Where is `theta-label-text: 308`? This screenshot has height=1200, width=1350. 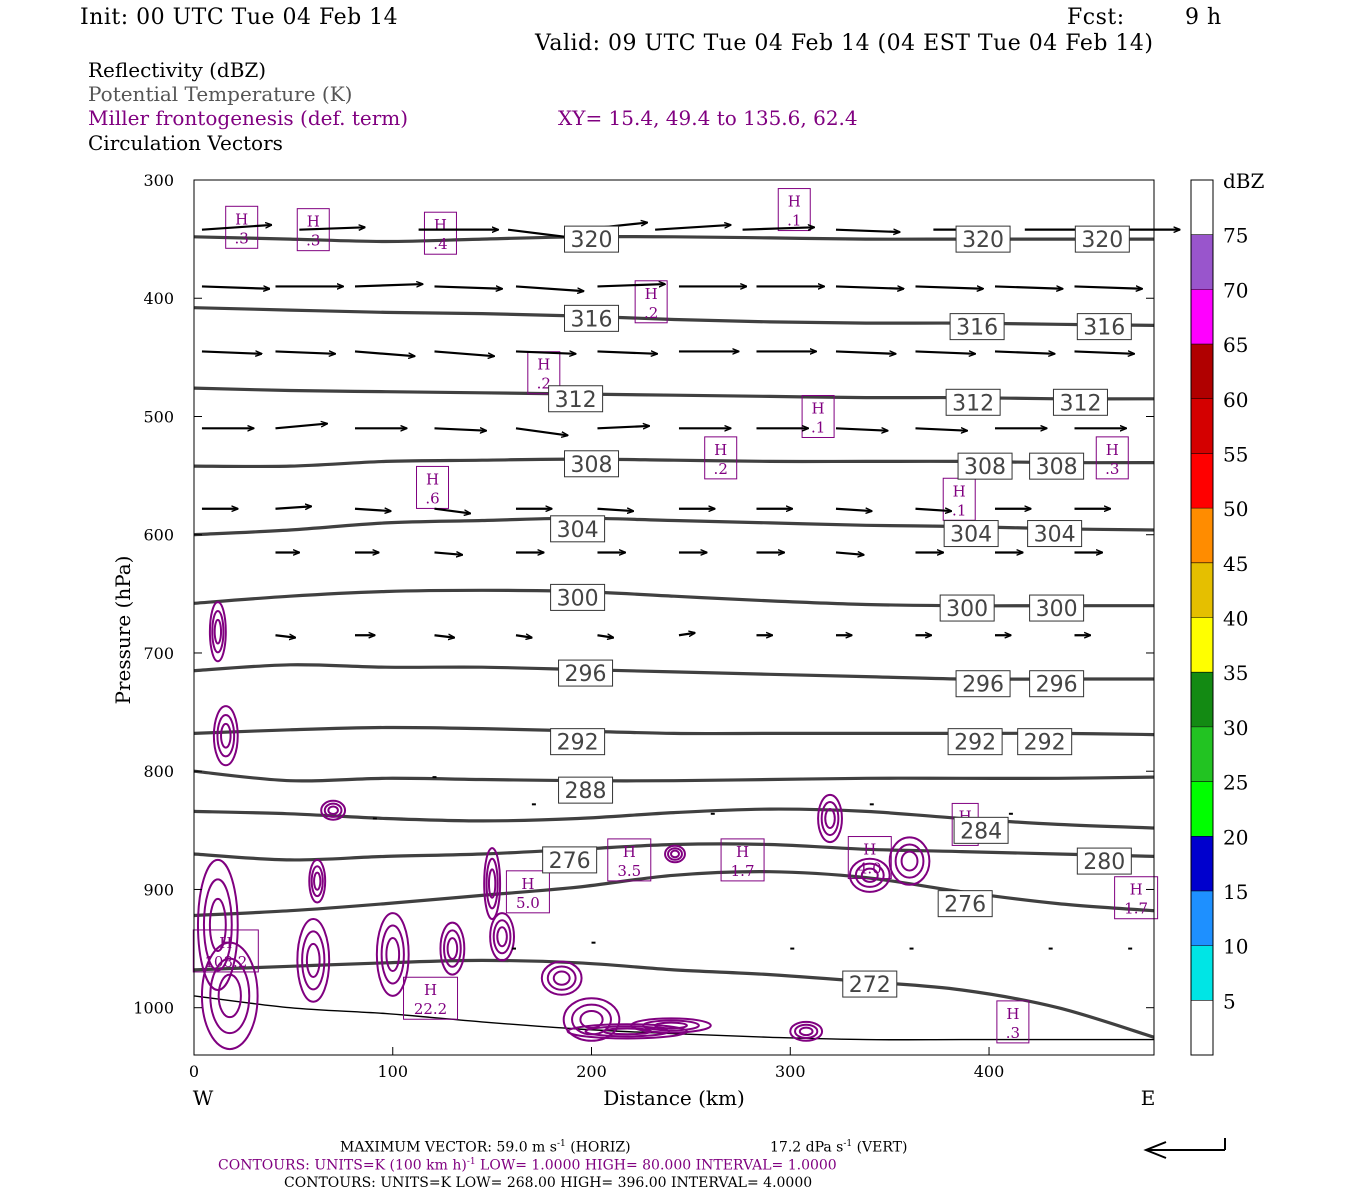
theta-label-text: 308 is located at coordinates (985, 467).